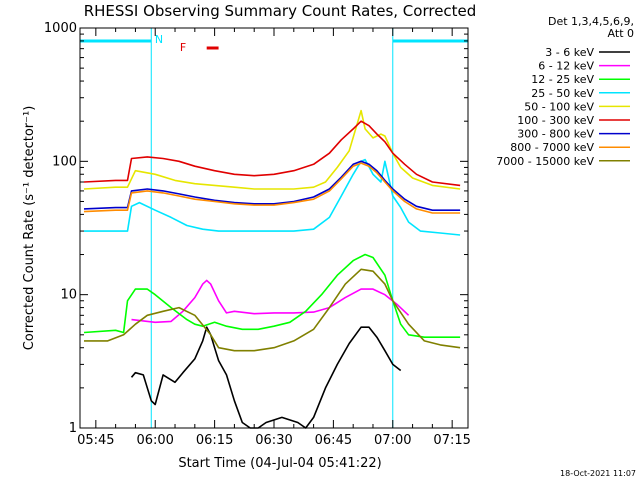 The height and width of the screenshot is (480, 640). What do you see at coordinates (555, 134) in the screenshot?
I see `legend-label-6: 300 - 800 keV` at bounding box center [555, 134].